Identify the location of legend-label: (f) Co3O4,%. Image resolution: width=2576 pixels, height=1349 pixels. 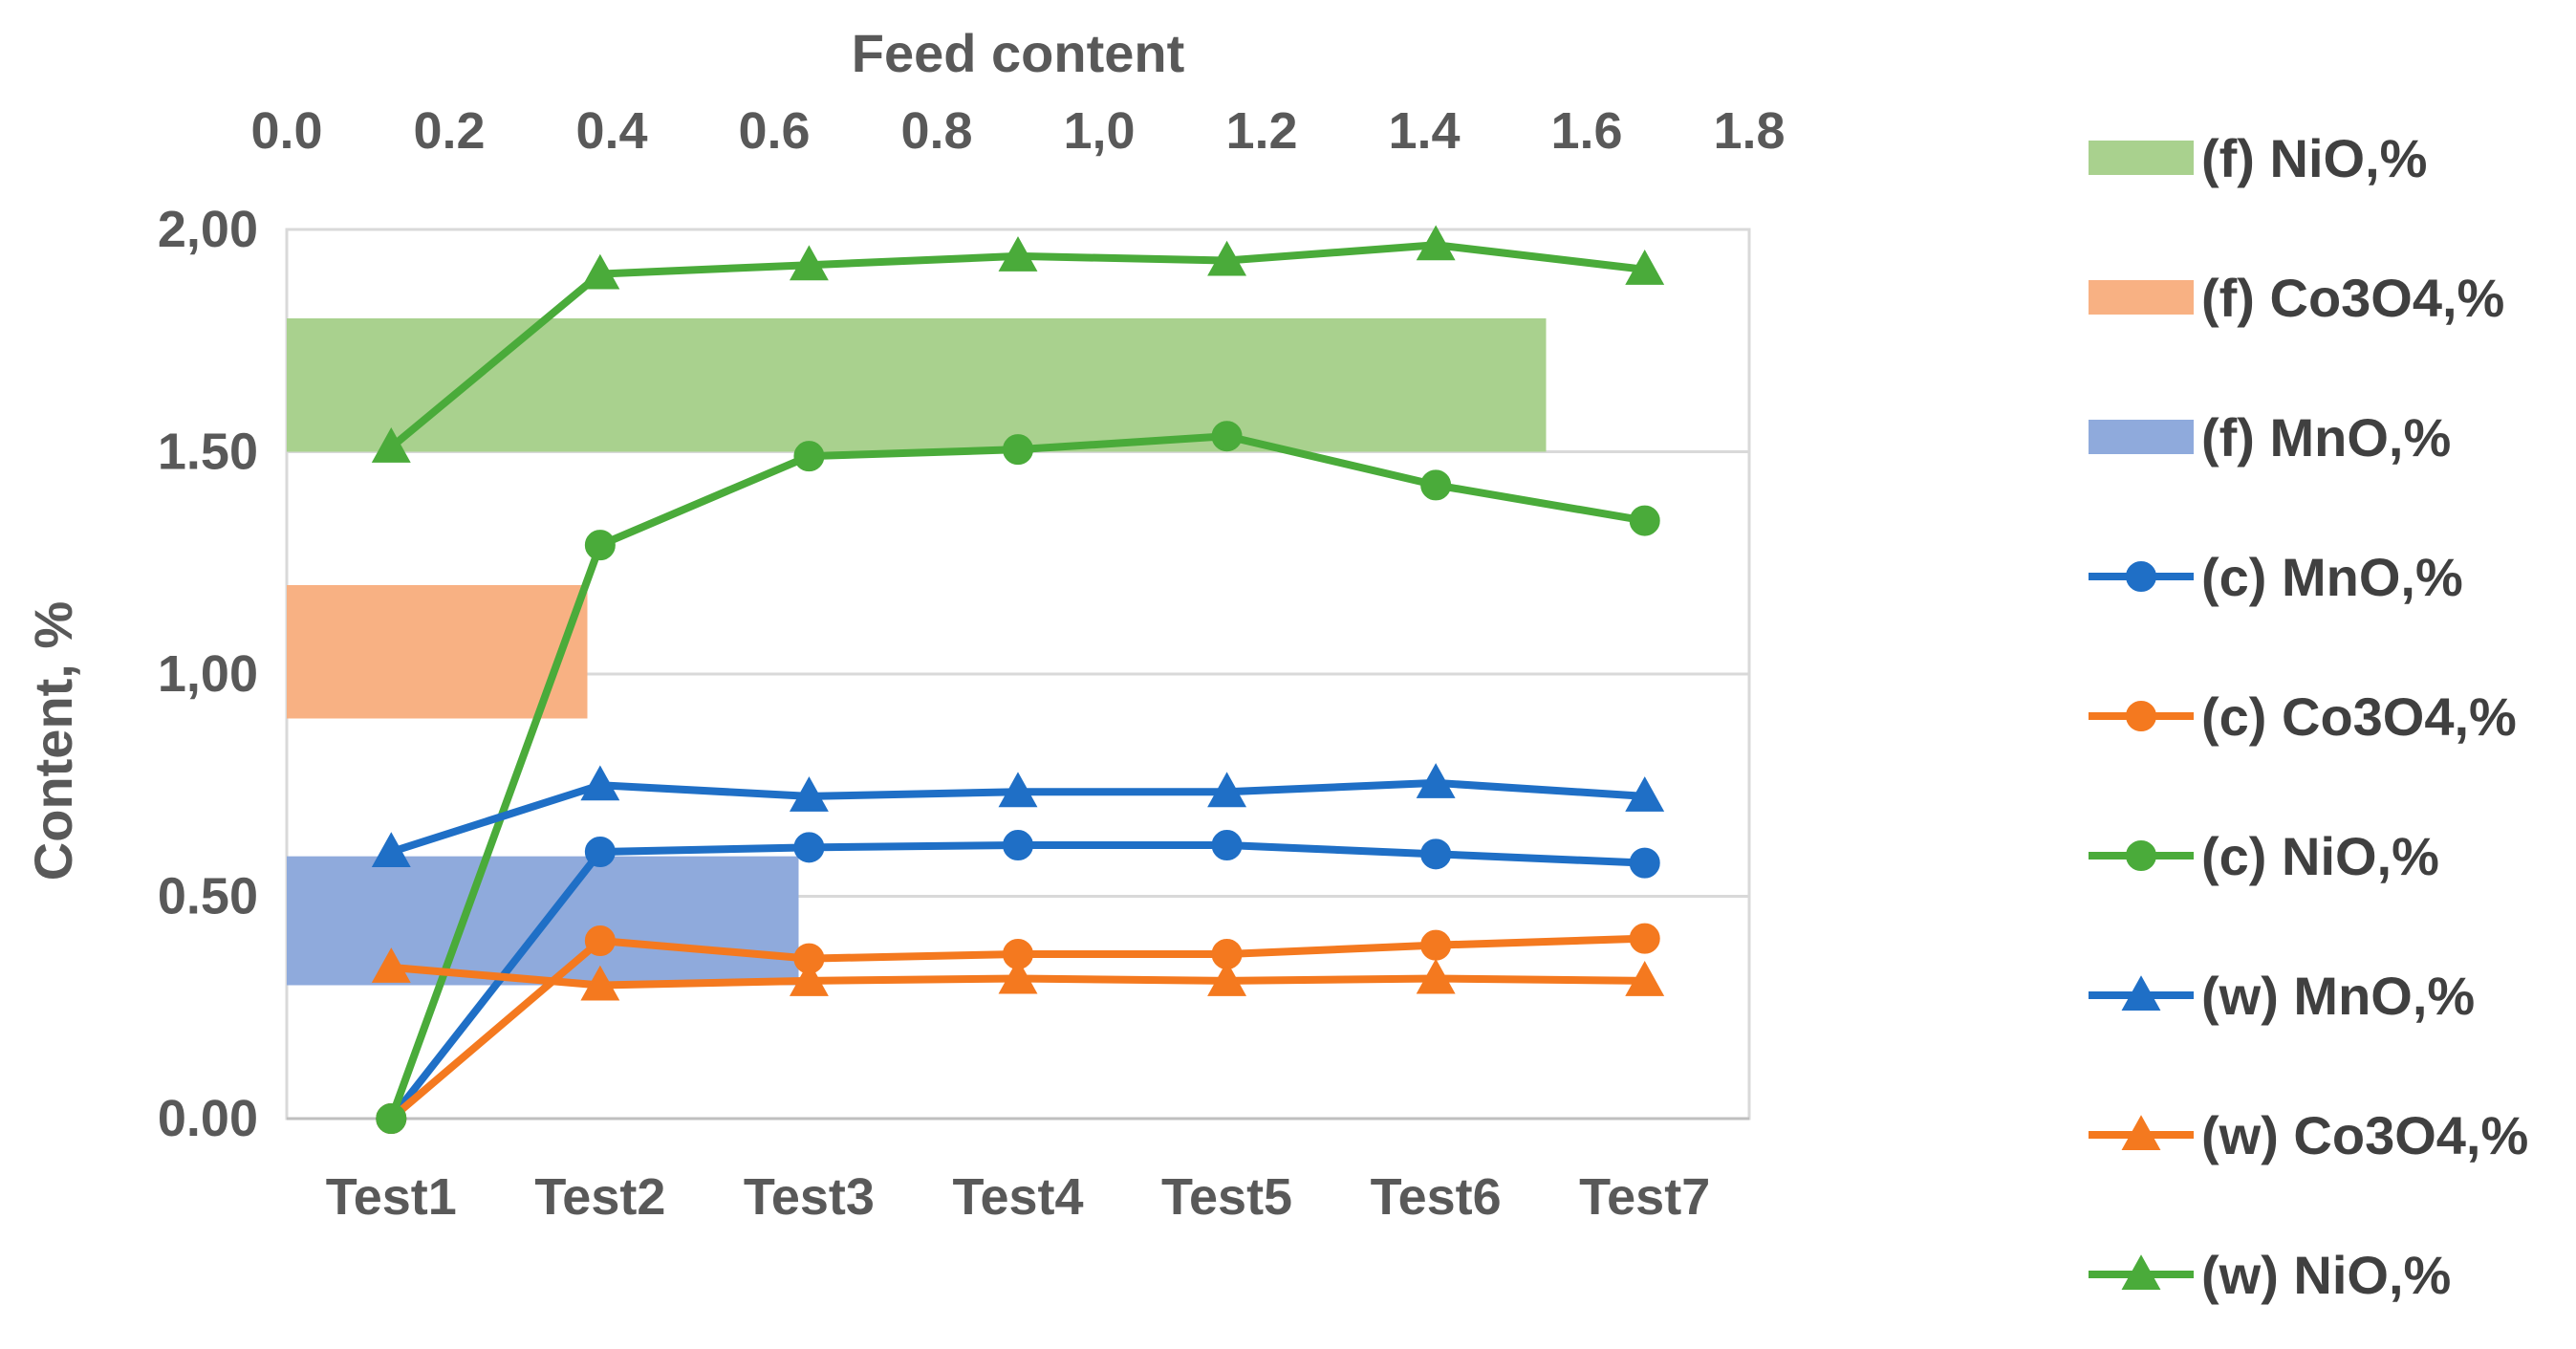
(2352, 298).